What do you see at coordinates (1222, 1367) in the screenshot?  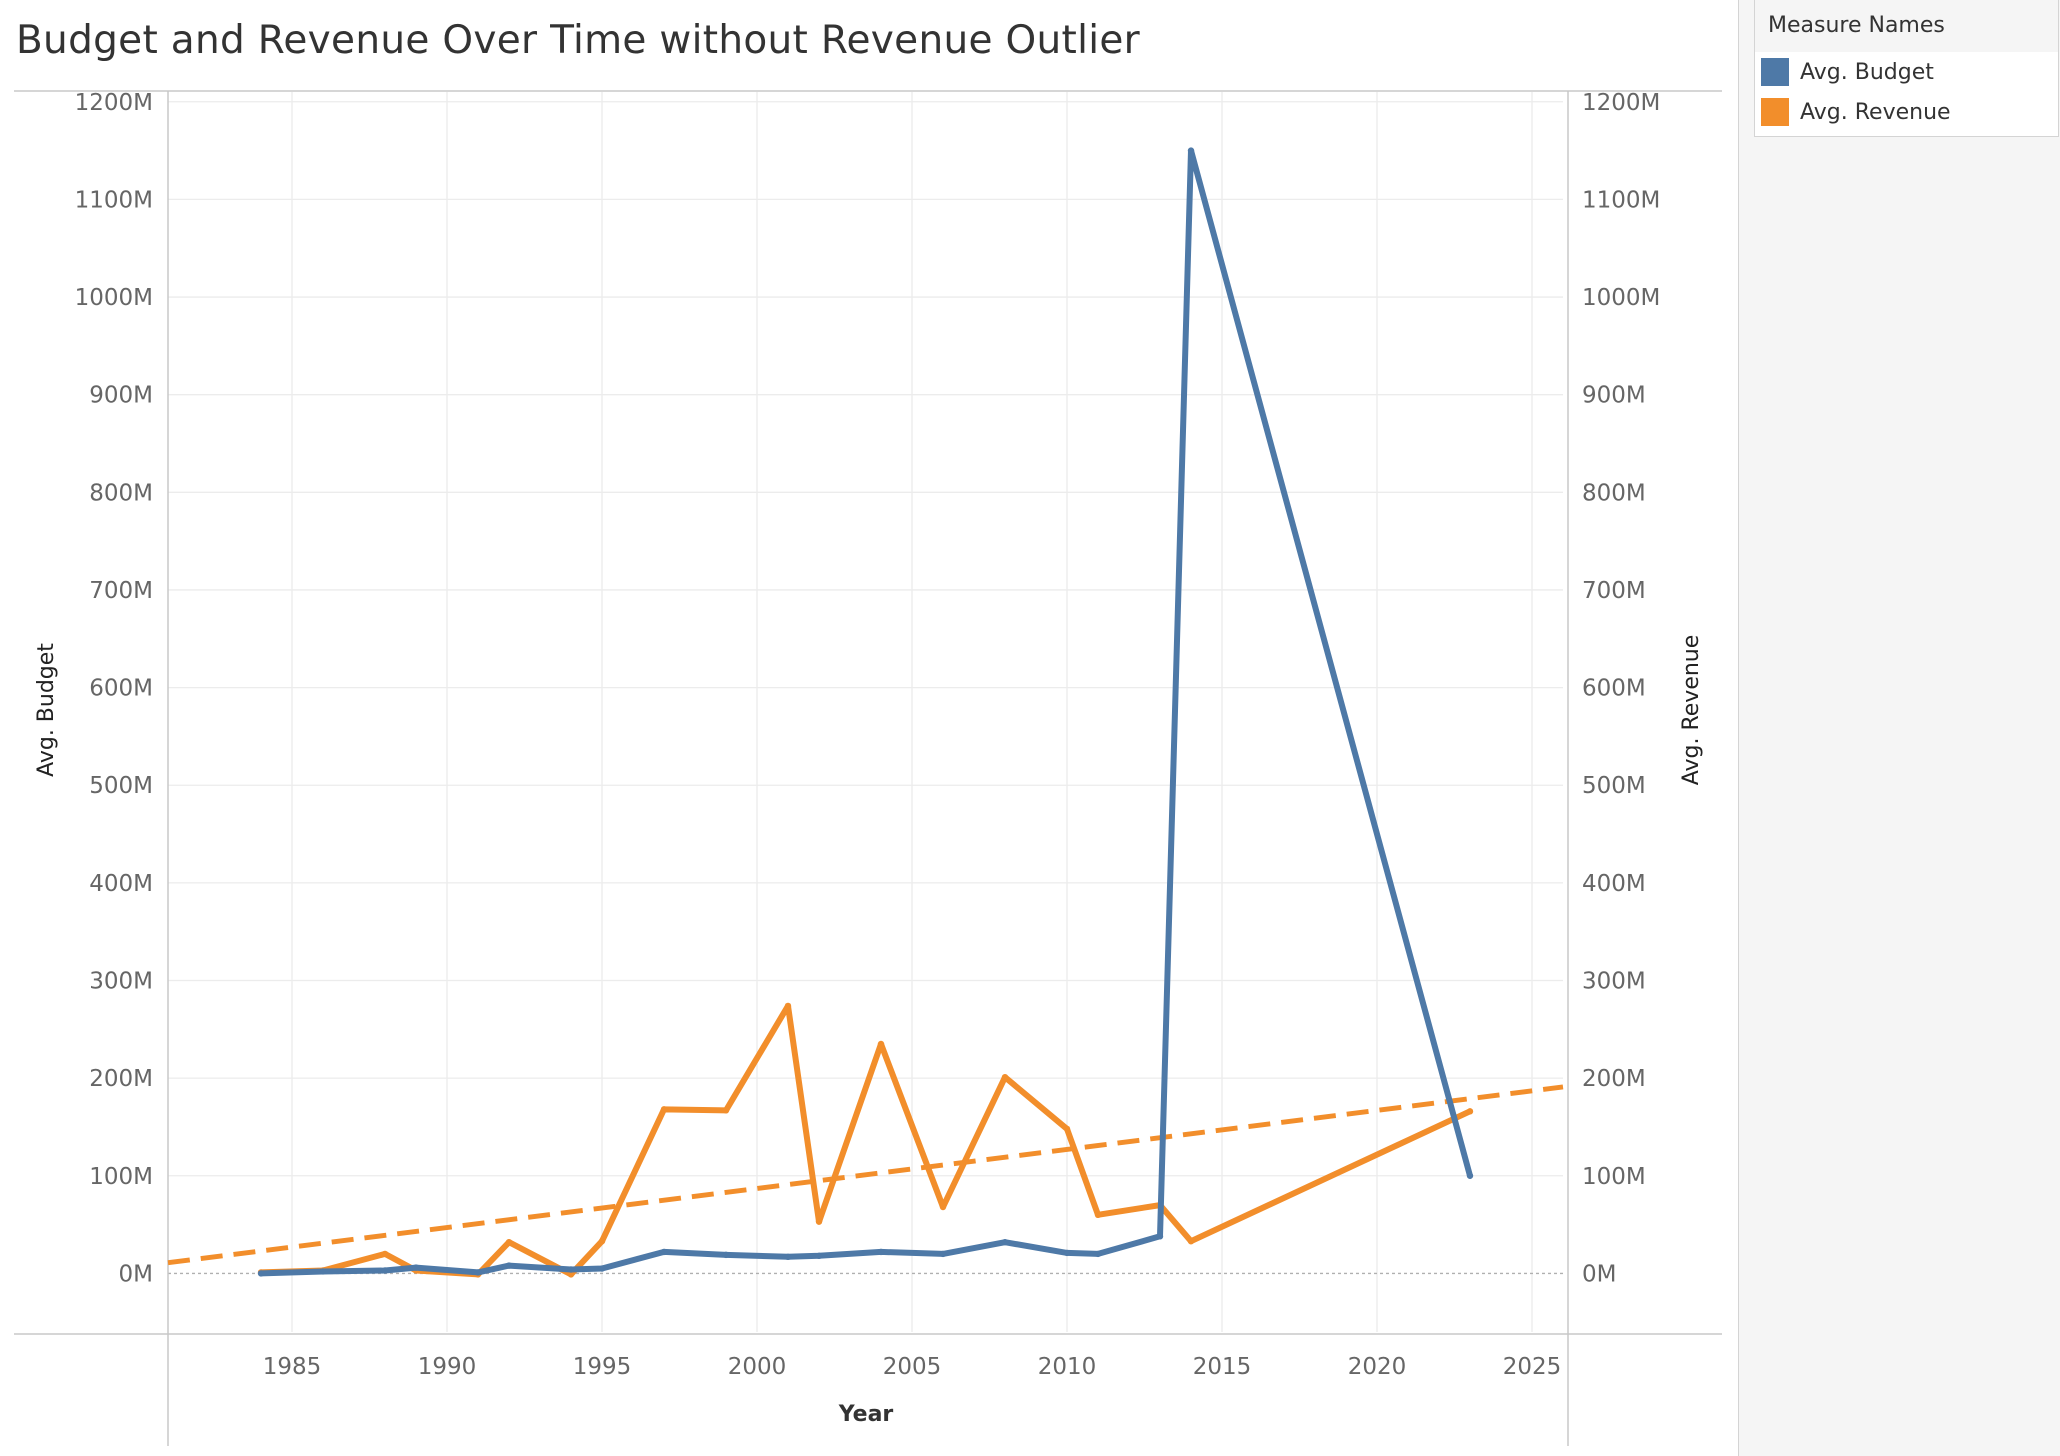 I see `x-tick-label: 2015` at bounding box center [1222, 1367].